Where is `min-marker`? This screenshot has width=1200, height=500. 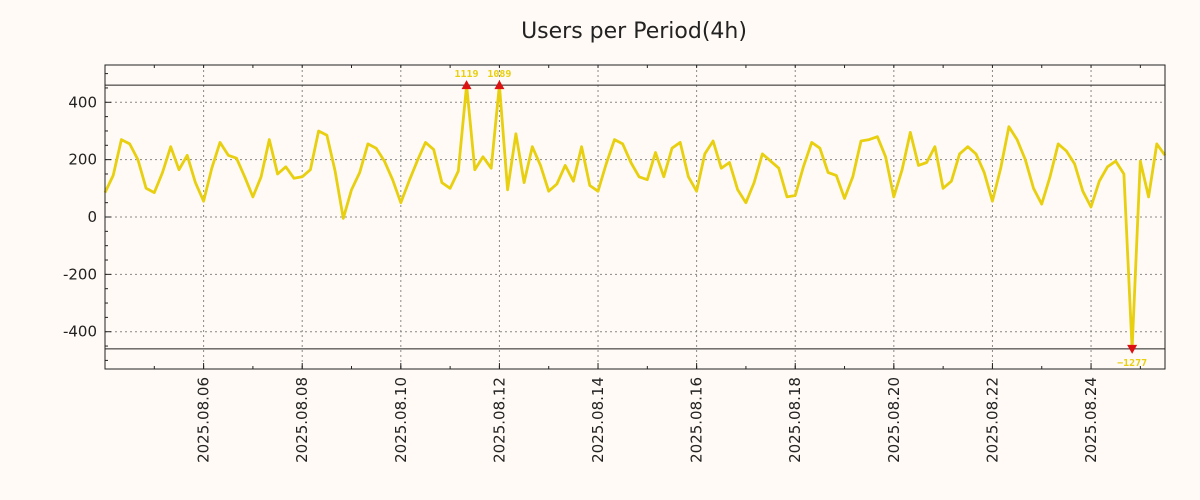 min-marker is located at coordinates (1132, 349).